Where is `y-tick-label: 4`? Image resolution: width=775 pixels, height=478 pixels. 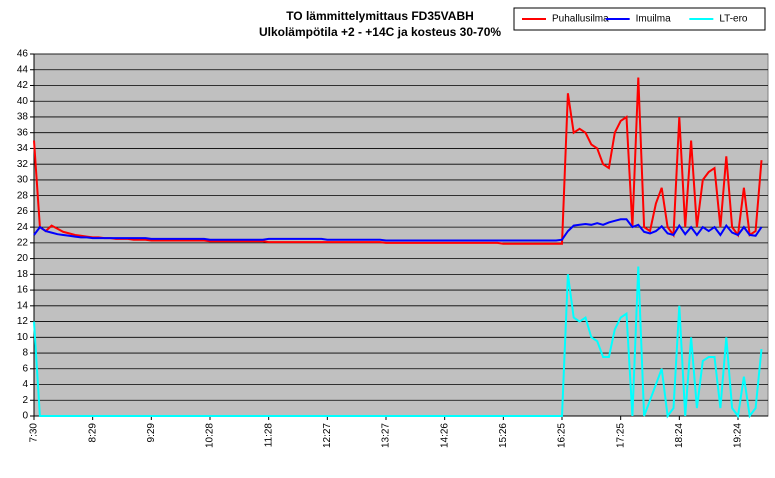 y-tick-label: 4 is located at coordinates (25, 384).